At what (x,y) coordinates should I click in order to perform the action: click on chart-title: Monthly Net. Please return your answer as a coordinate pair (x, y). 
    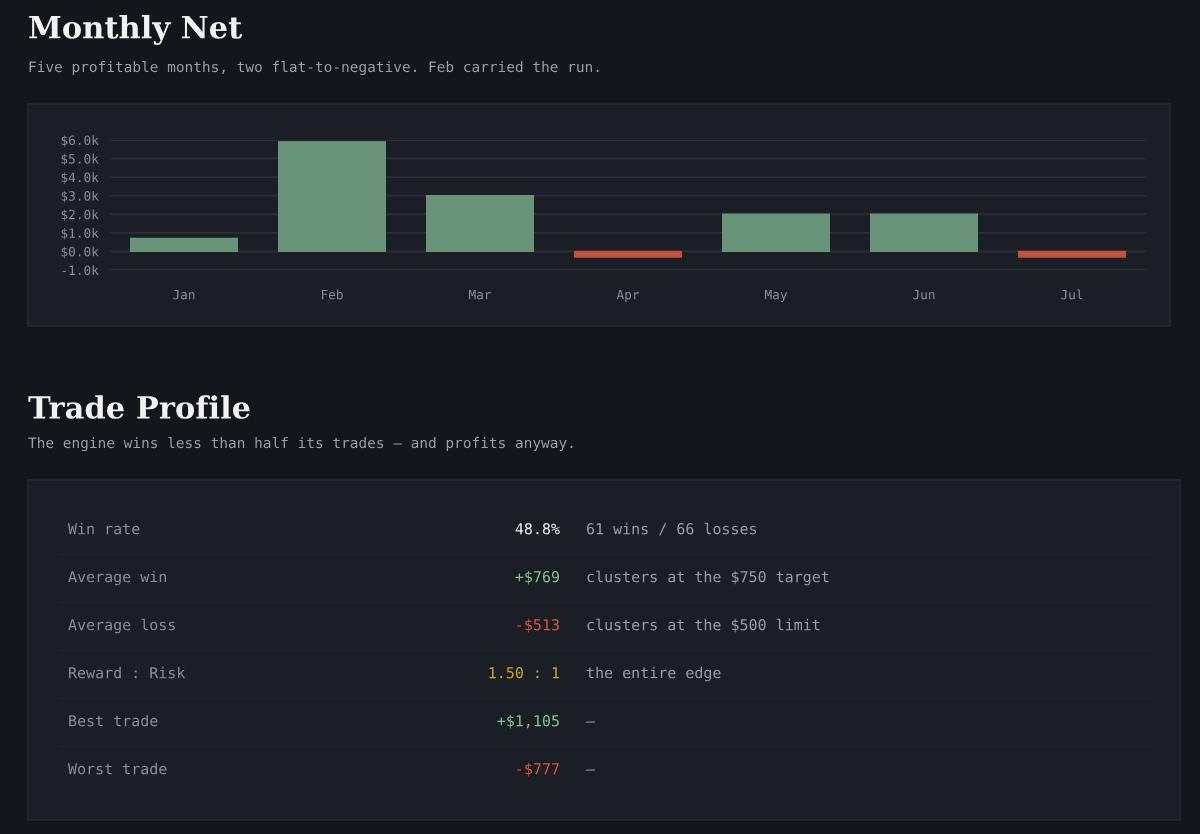
    Looking at the image, I should click on (136, 30).